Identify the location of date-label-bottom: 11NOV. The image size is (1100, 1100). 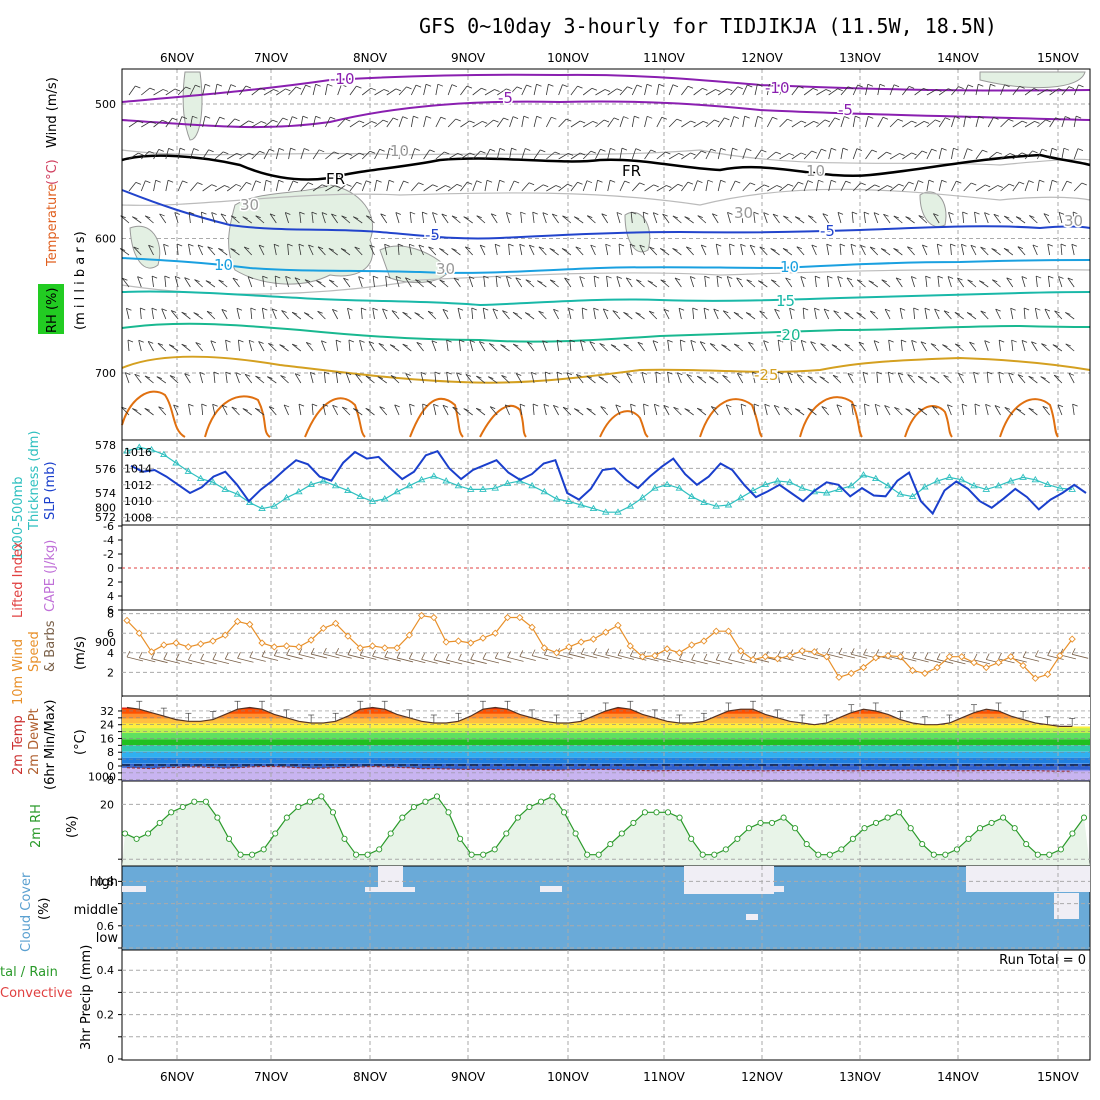
(664, 1077).